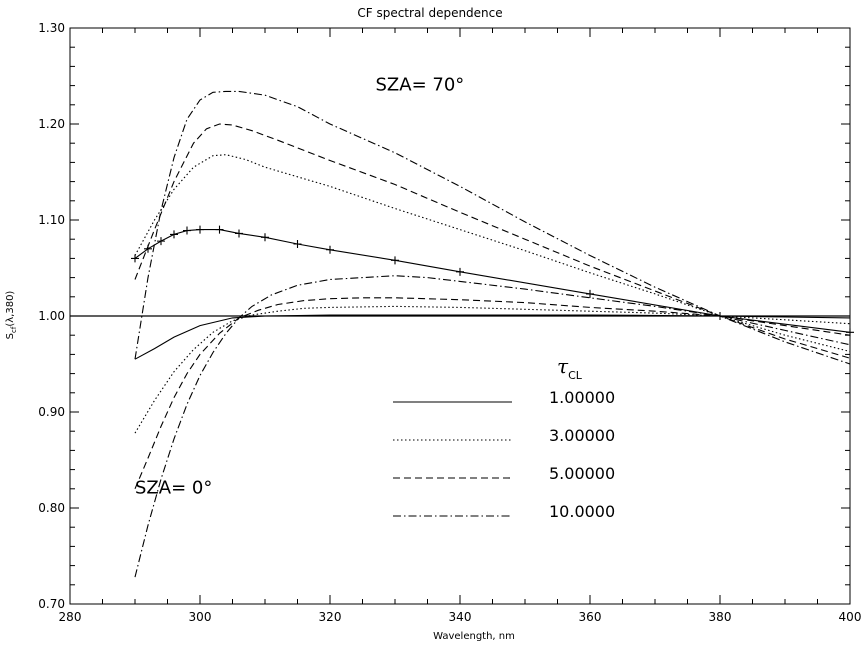 The height and width of the screenshot is (646, 861). What do you see at coordinates (10, 309) in the screenshot?
I see `y-axis-label-rest: (λ,380)` at bounding box center [10, 309].